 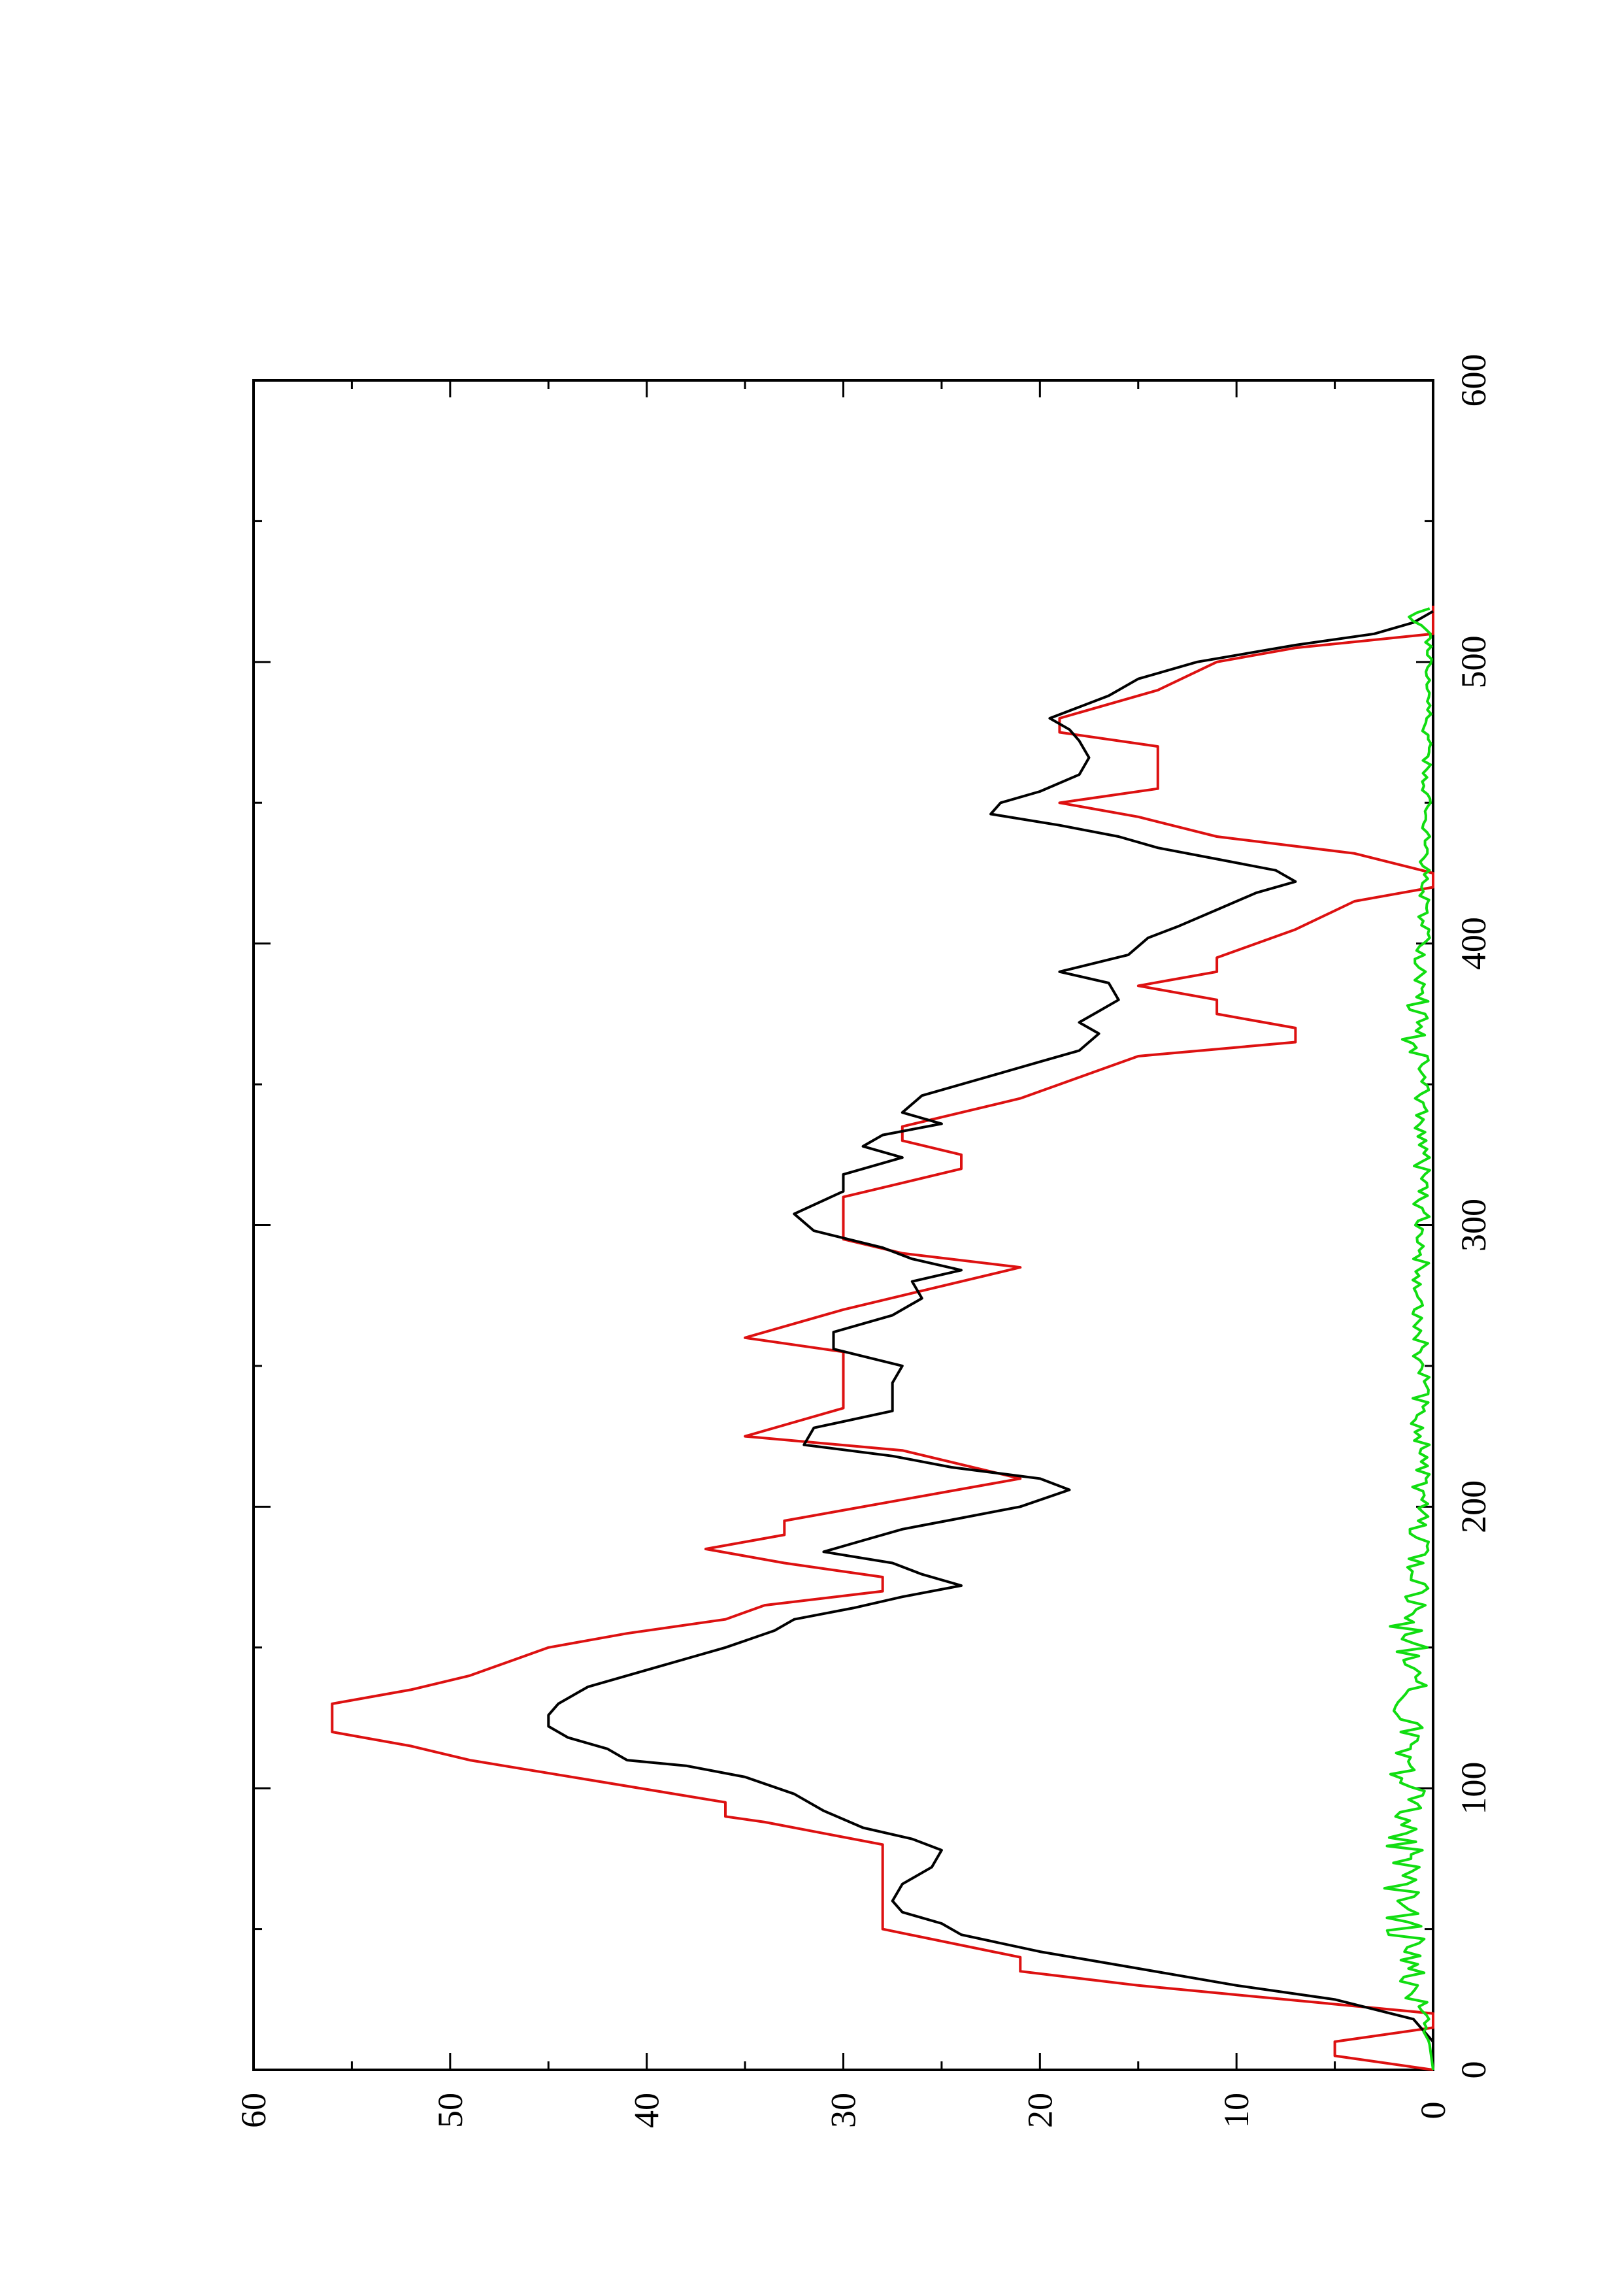 What do you see at coordinates (1473, 380) in the screenshot?
I see `x-tick-label: 600` at bounding box center [1473, 380].